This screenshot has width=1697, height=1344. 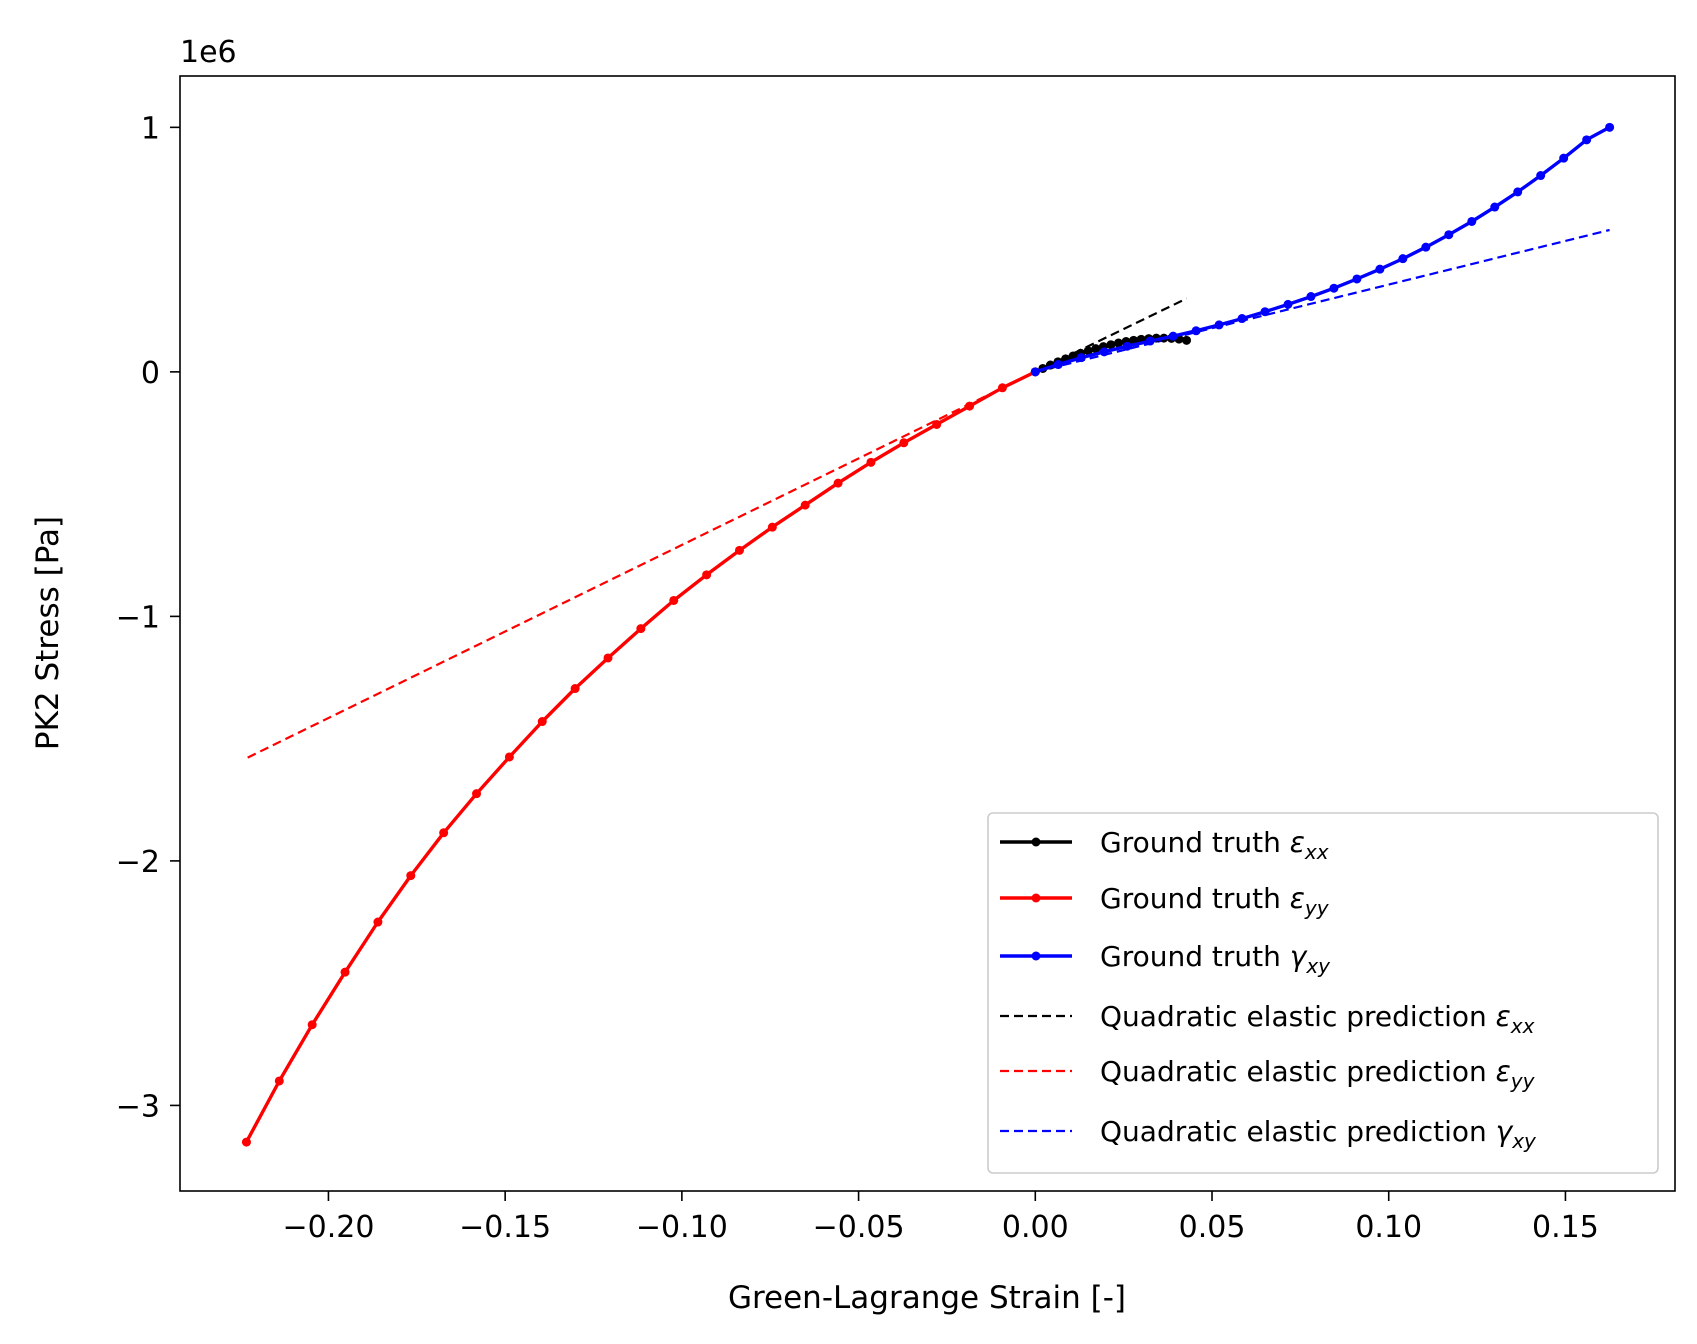 I want to click on series-line, so click(x=640, y=565).